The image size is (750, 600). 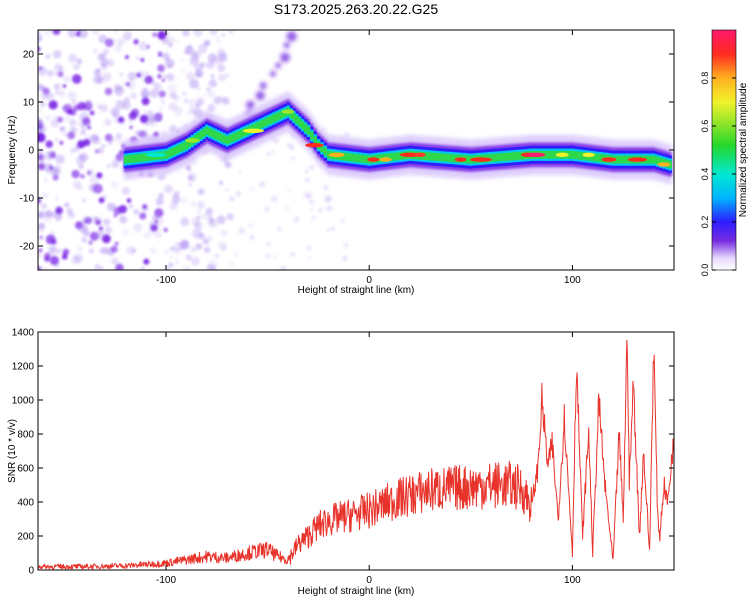 I want to click on y-tick-label: 1200, so click(x=23, y=367).